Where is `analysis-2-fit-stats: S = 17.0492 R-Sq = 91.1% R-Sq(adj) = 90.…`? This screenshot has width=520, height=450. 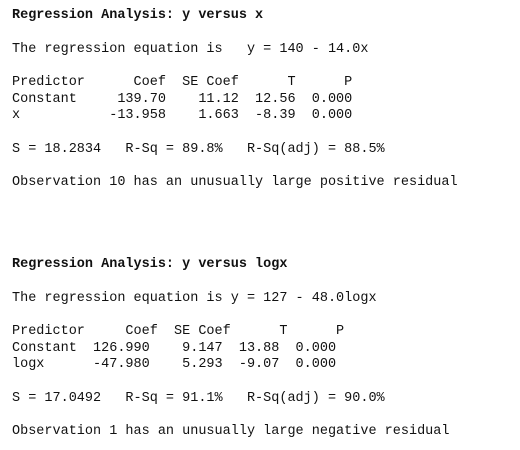 analysis-2-fit-stats: S = 17.0492 R-Sq = 91.1% R-Sq(adj) = 90.… is located at coordinates (198, 398).